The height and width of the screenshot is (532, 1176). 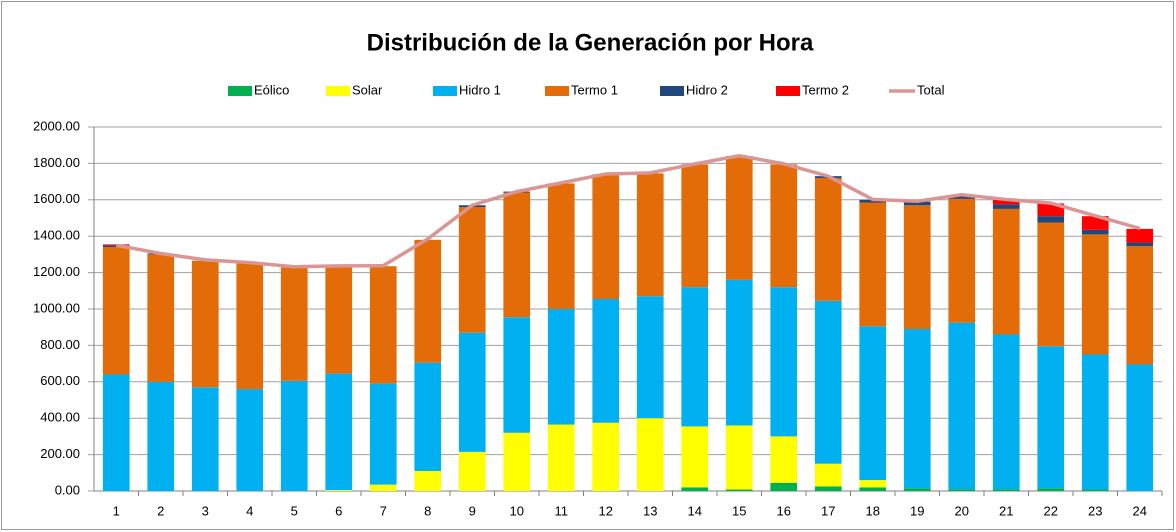 What do you see at coordinates (1140, 510) in the screenshot?
I see `x-tick-label: 24` at bounding box center [1140, 510].